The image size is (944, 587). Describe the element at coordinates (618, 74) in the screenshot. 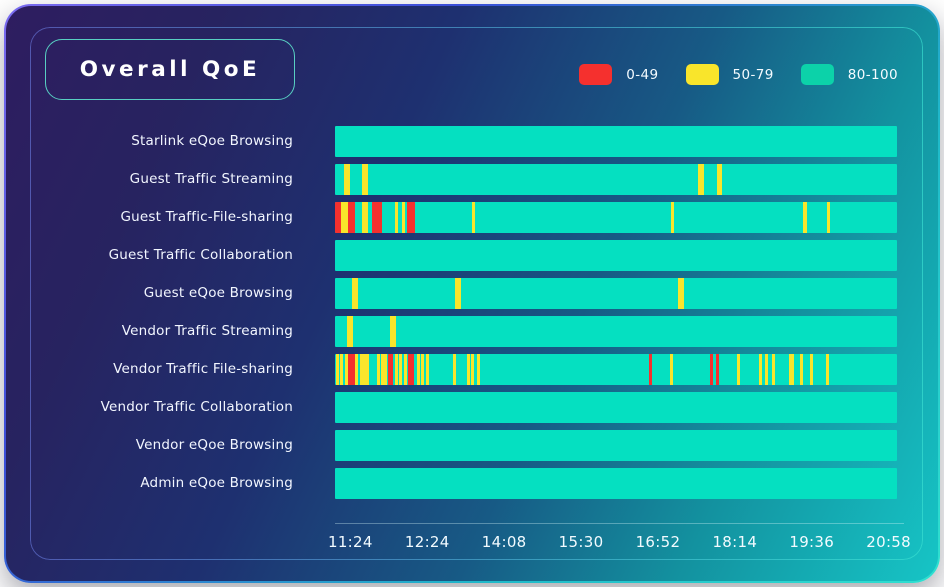

I see `legend-item-0-49: 0-49` at that location.